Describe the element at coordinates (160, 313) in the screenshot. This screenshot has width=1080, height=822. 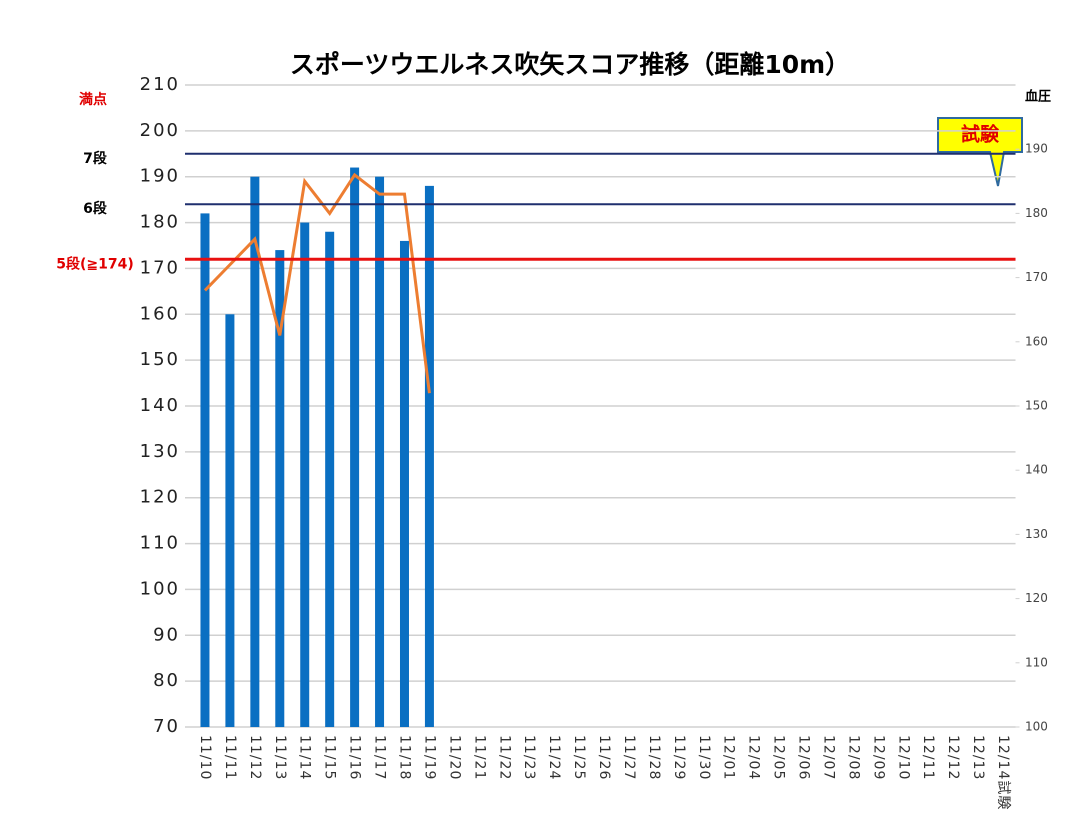
I see `y-tick-label: 160` at that location.